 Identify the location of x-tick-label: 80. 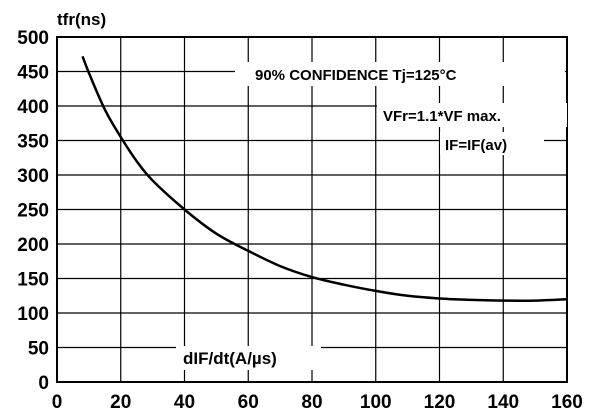
(311, 402).